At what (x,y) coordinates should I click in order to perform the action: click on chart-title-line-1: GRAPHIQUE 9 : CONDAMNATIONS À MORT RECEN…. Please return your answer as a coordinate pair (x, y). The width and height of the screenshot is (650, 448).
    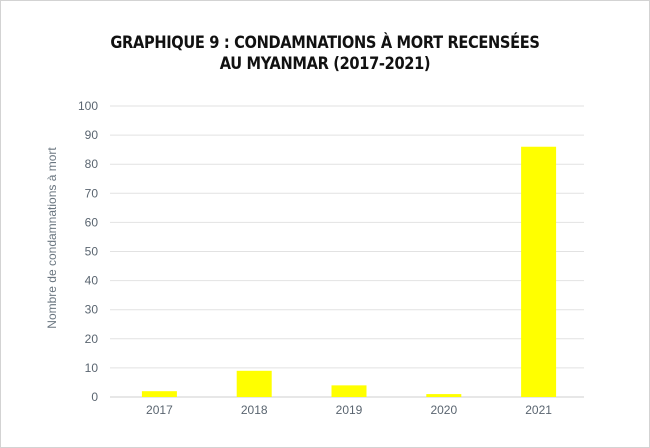
    Looking at the image, I should click on (325, 43).